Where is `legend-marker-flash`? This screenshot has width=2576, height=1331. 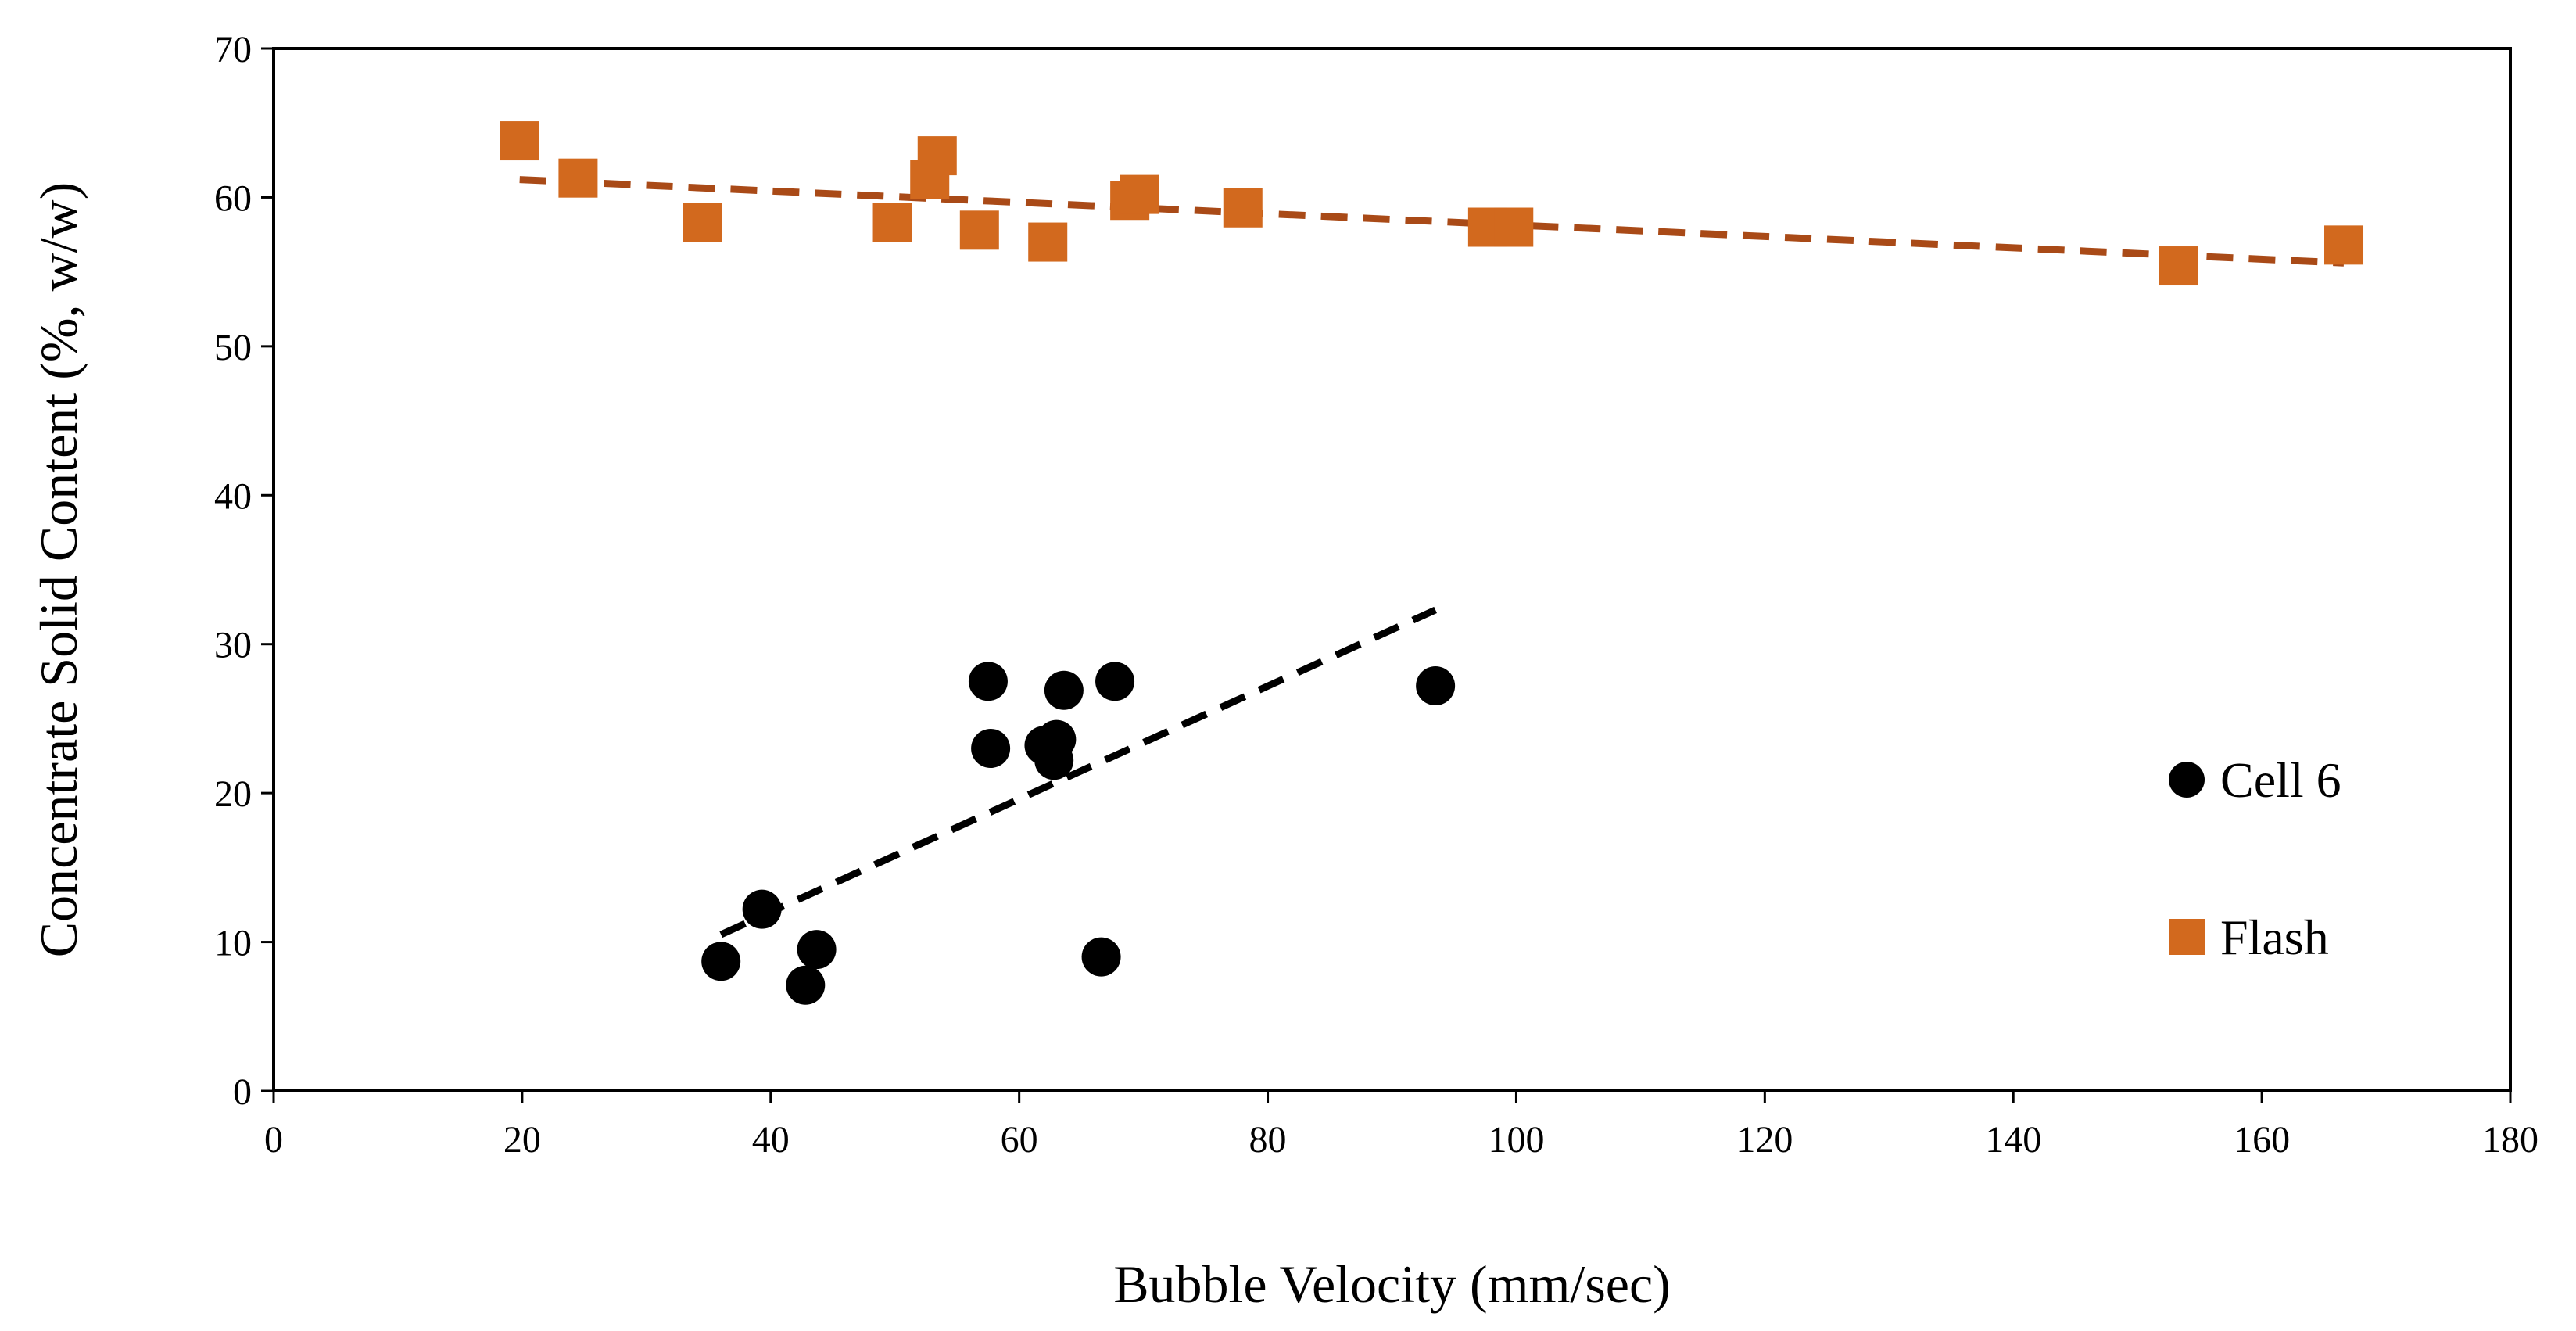
legend-marker-flash is located at coordinates (2187, 937).